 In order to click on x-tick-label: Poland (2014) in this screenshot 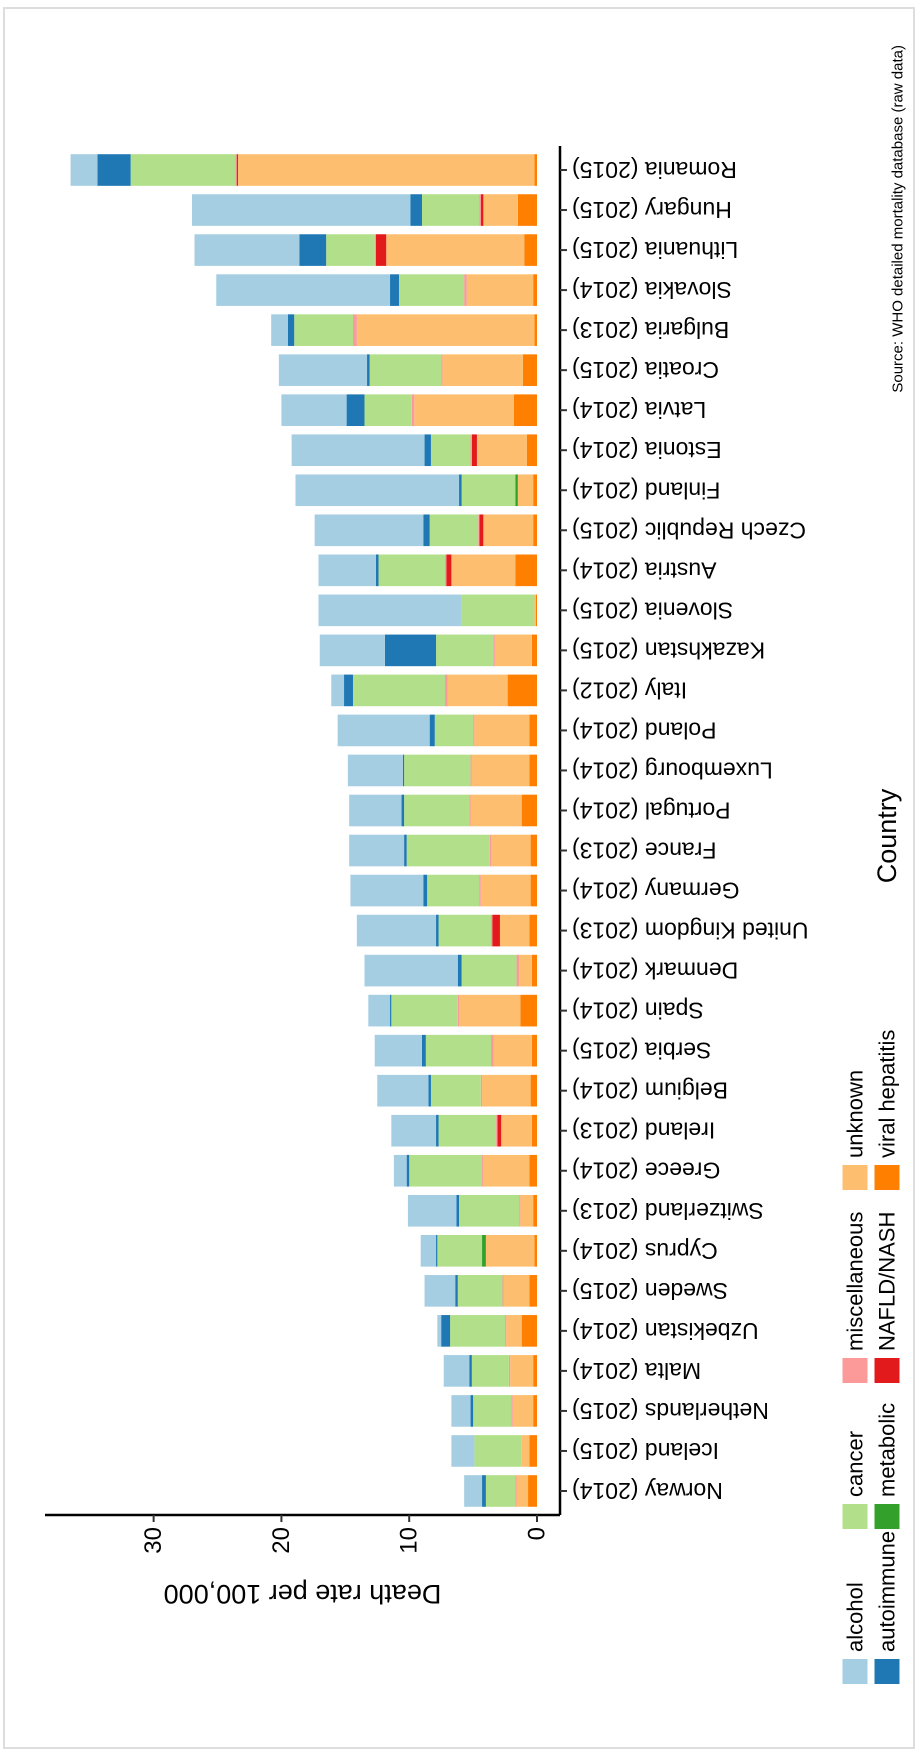, I will do `click(644, 730)`.